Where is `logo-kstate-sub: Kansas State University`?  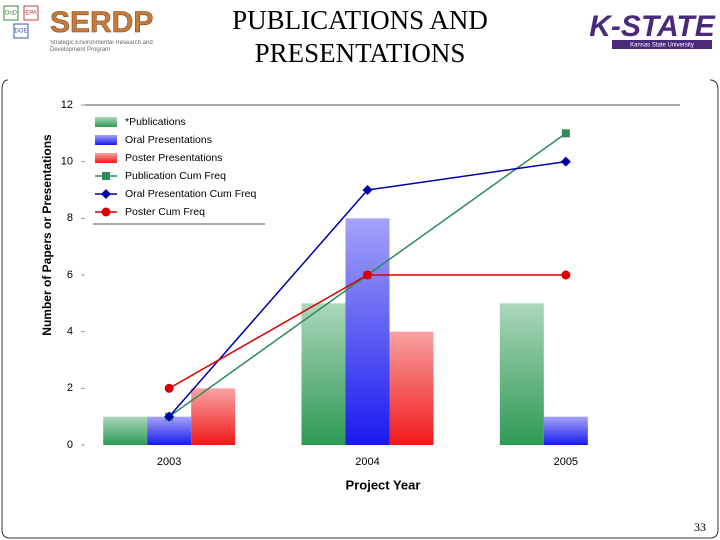
logo-kstate-sub: Kansas State University is located at coordinates (662, 46).